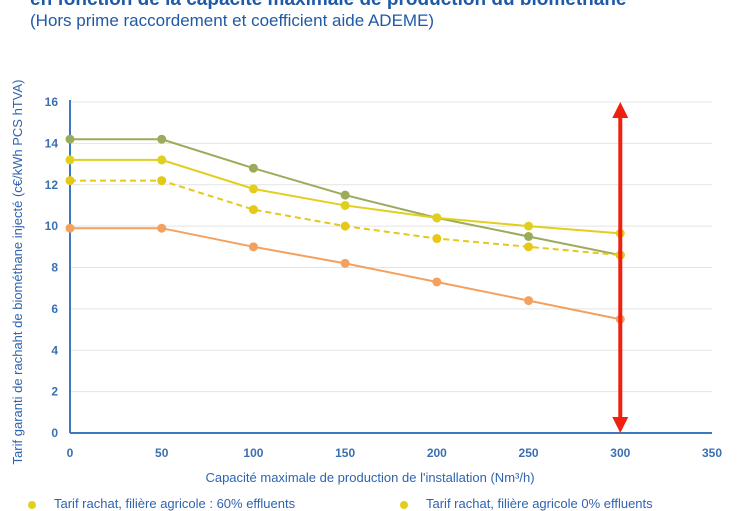  Describe the element at coordinates (54, 392) in the screenshot. I see `y-tick-label: 2` at that location.